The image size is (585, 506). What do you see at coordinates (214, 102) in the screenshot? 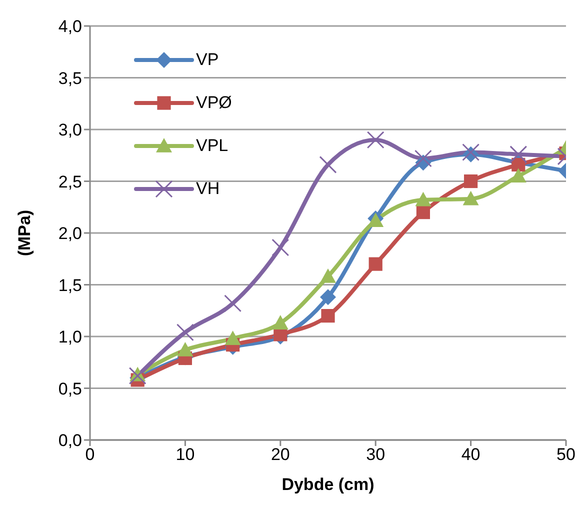
I see `legend-label: VPØ` at bounding box center [214, 102].